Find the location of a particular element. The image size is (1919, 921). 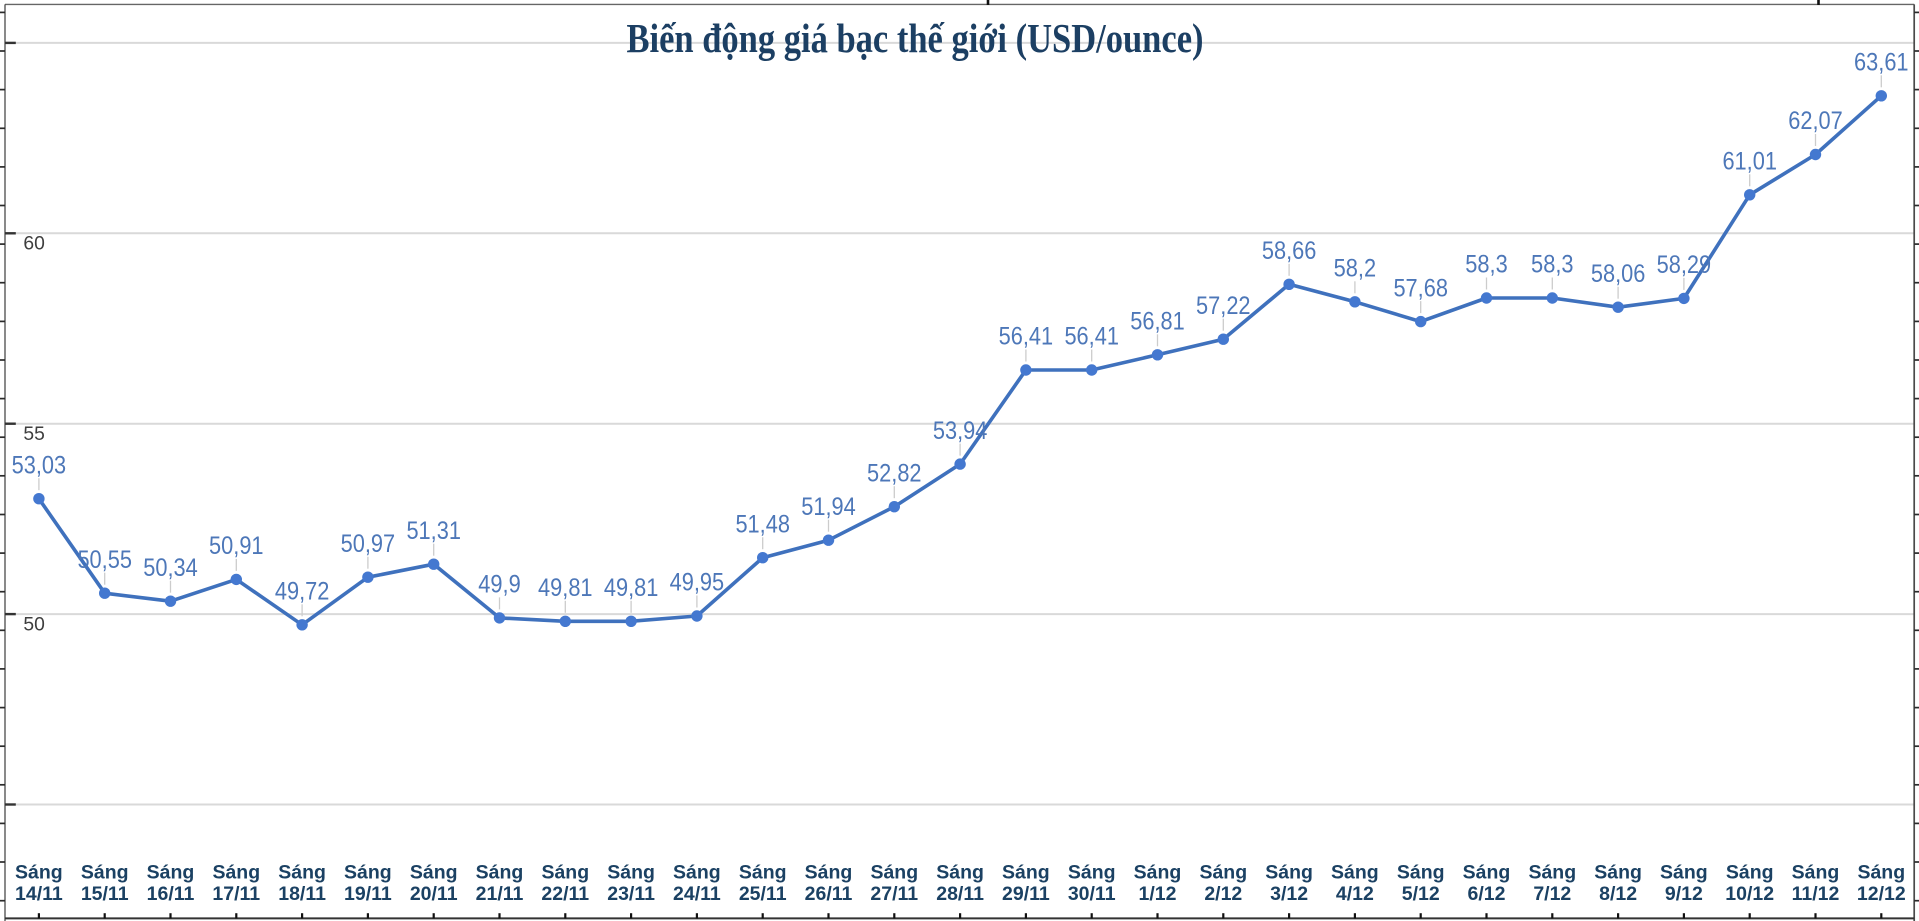

svg-text: 57,68 is located at coordinates (1420, 288).